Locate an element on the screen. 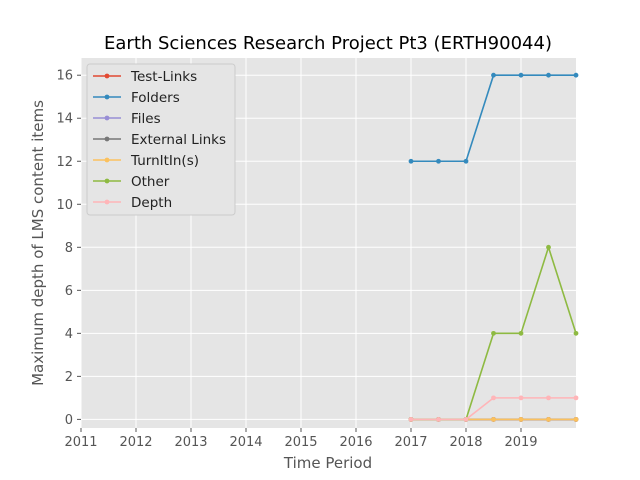 This screenshot has width=640, height=480. series-depth is located at coordinates (493, 408).